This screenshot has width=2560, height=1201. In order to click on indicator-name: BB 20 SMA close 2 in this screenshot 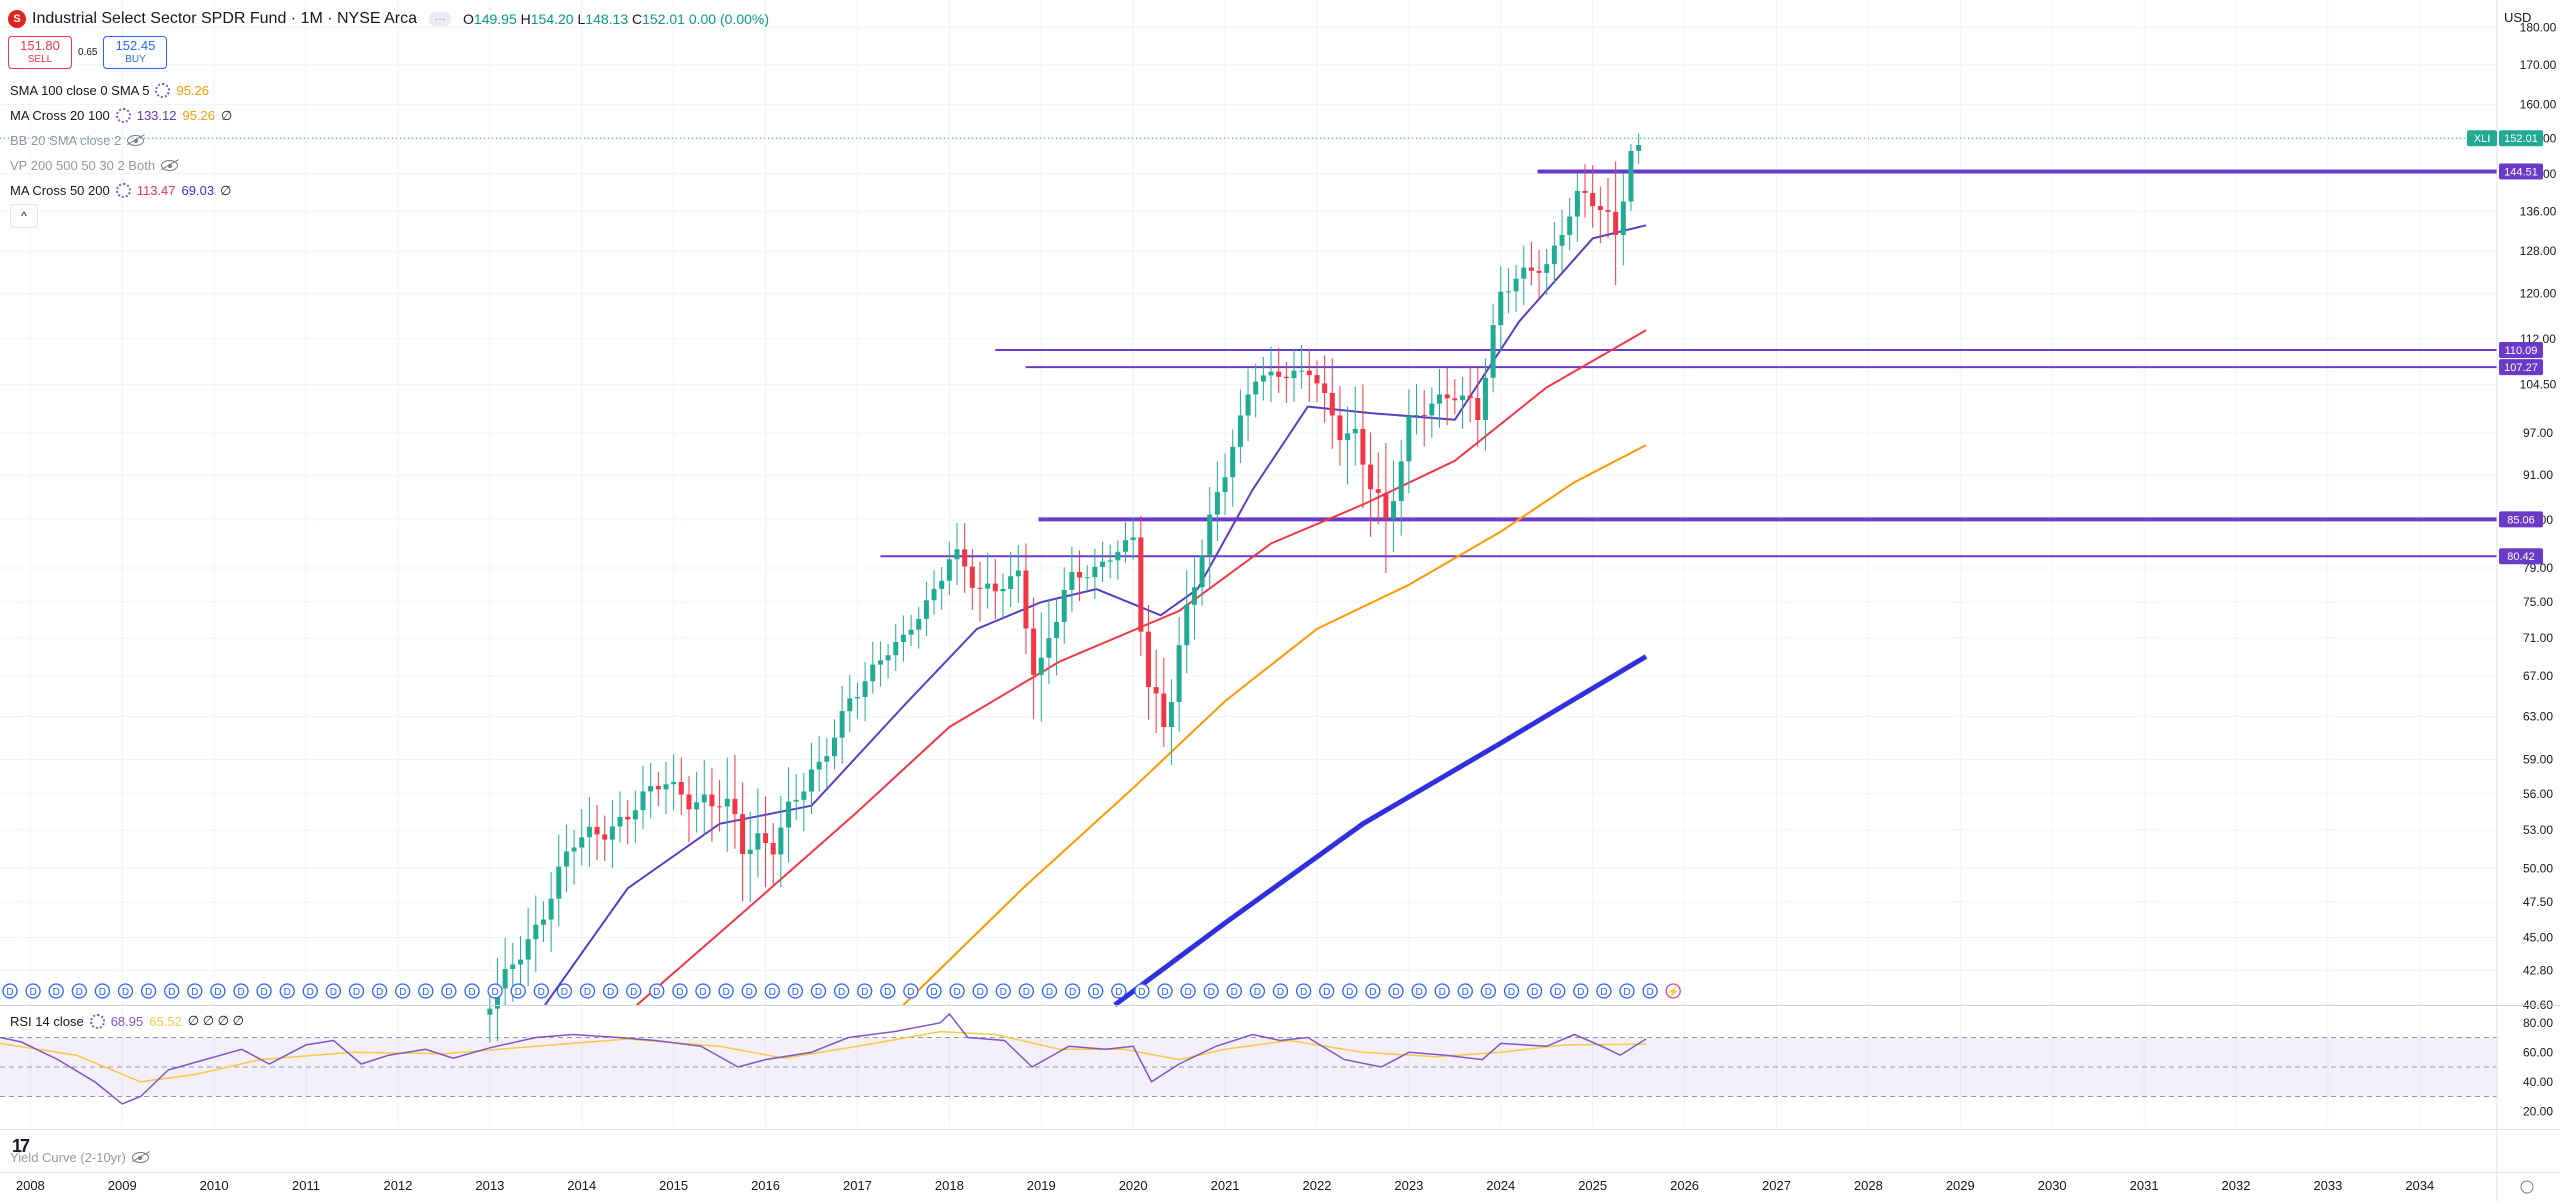, I will do `click(66, 140)`.